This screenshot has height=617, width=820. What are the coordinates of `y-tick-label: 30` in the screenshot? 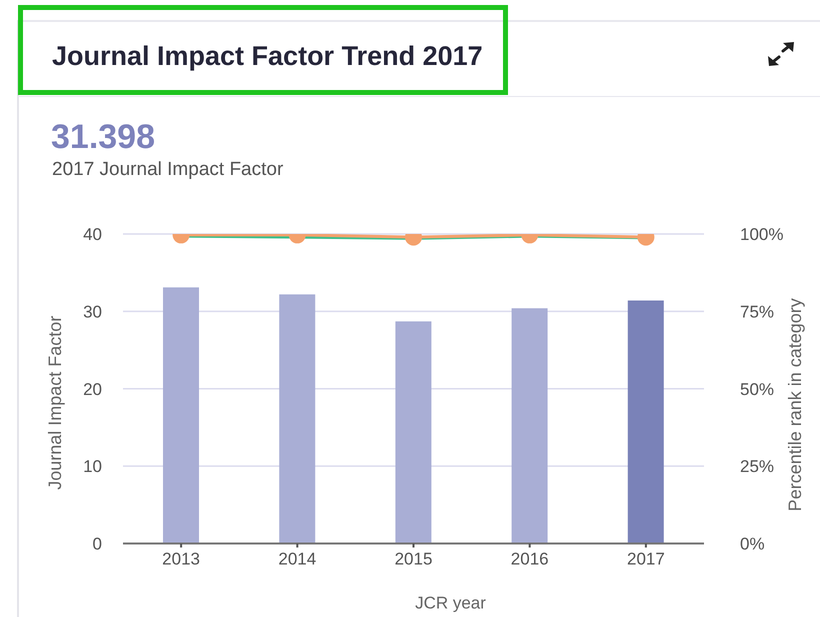 It's located at (92, 312).